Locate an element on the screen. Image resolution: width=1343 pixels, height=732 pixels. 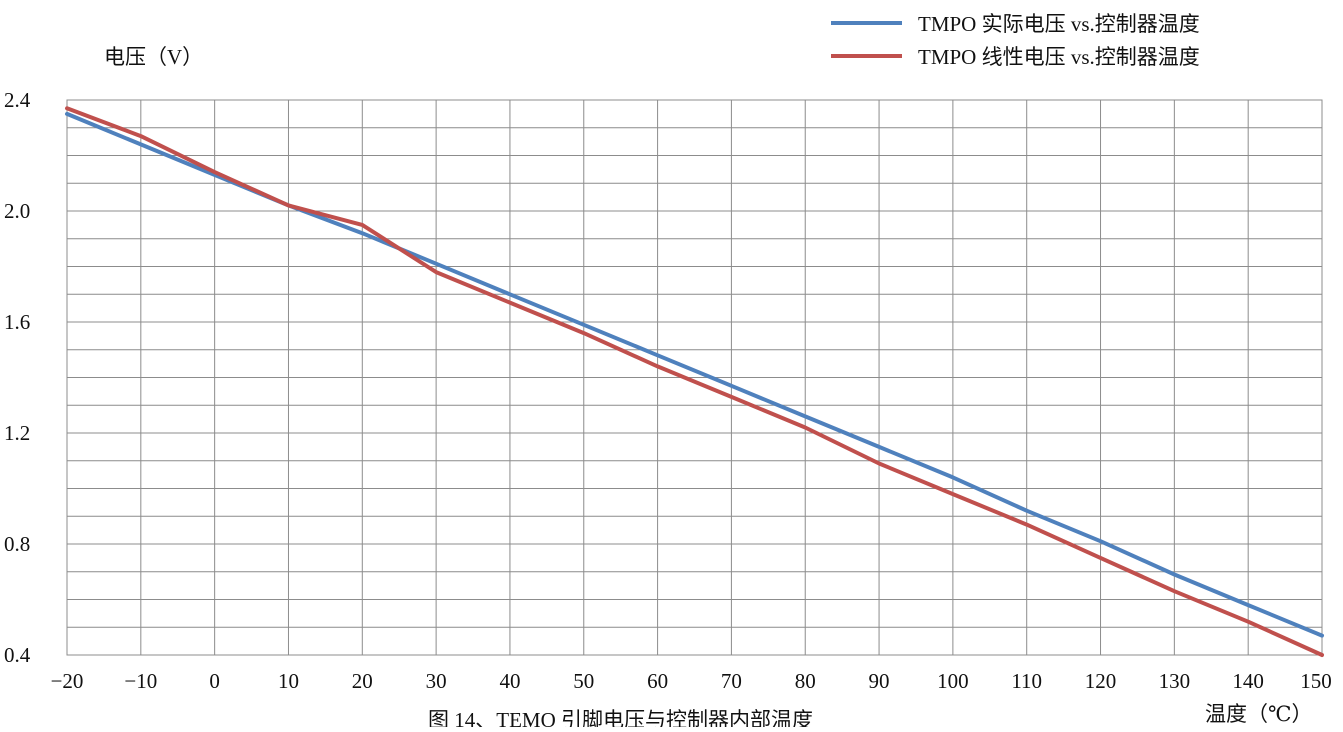
x-tick-label: −10 is located at coordinates (140, 681).